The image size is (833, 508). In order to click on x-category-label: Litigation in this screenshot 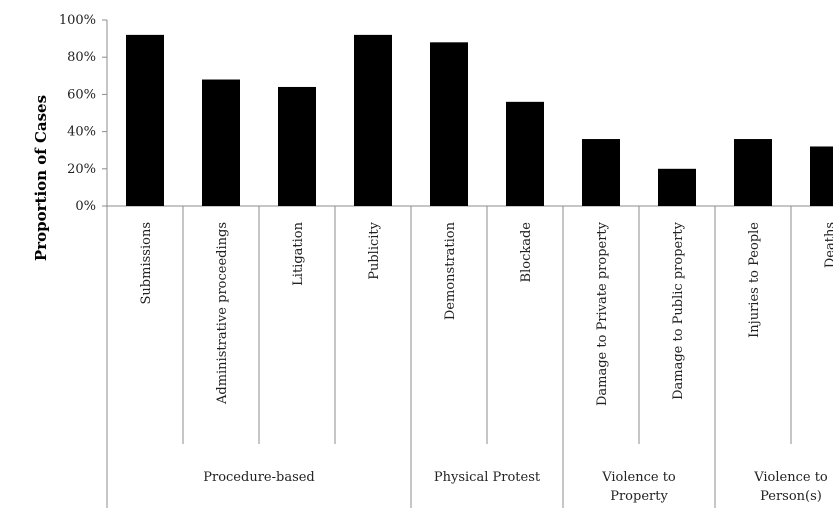, I will do `click(298, 253)`.